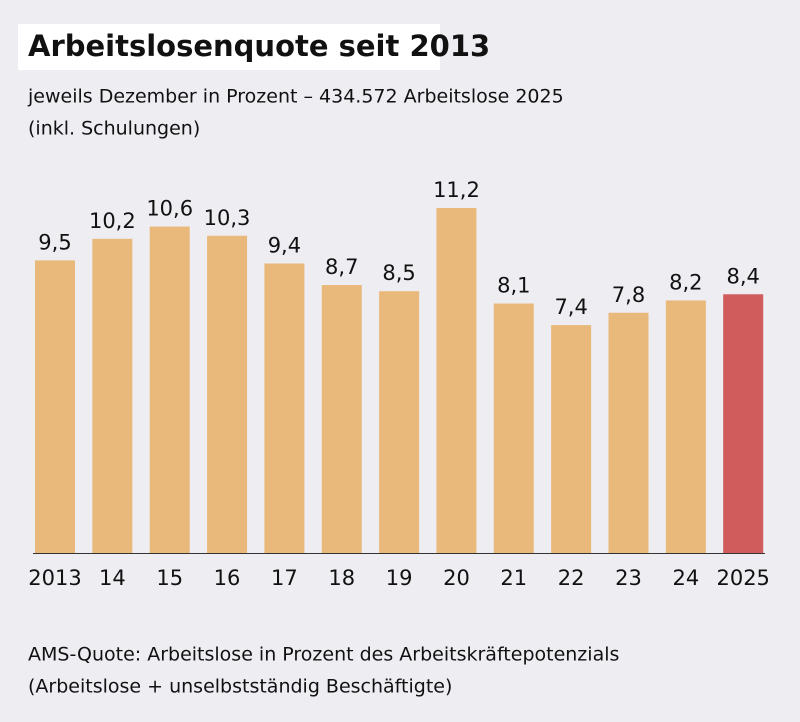 This screenshot has height=722, width=800. Describe the element at coordinates (112, 221) in the screenshot. I see `value-label: 10,2` at that location.